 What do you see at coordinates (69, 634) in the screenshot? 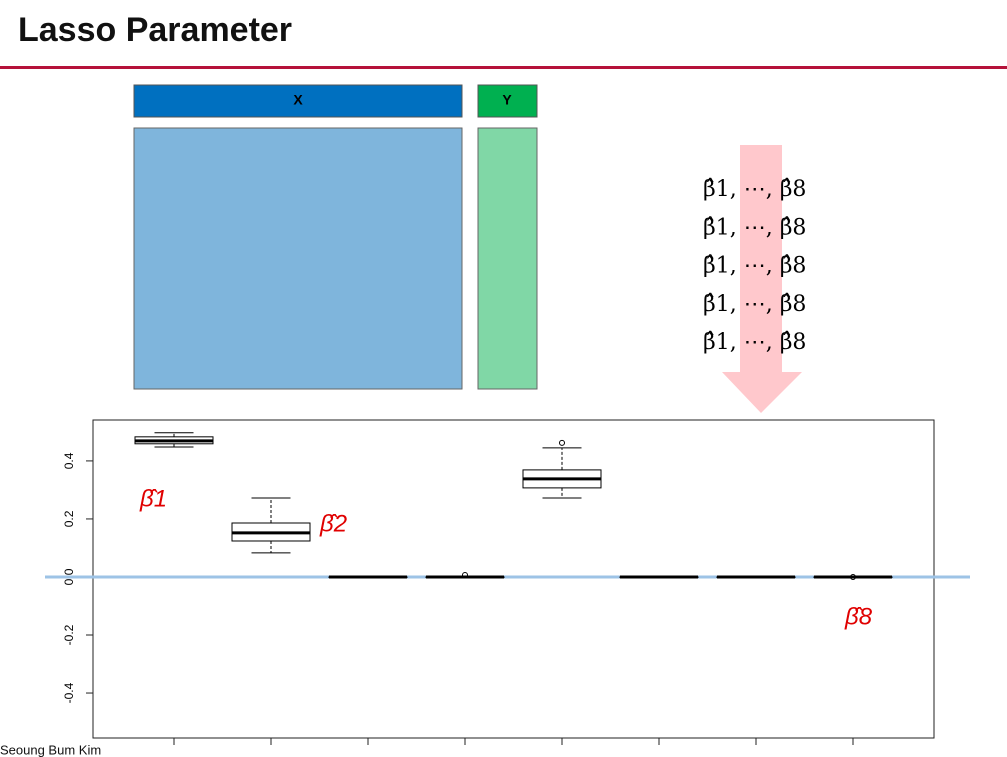
I see `y-tick-label: -0.2` at bounding box center [69, 634].